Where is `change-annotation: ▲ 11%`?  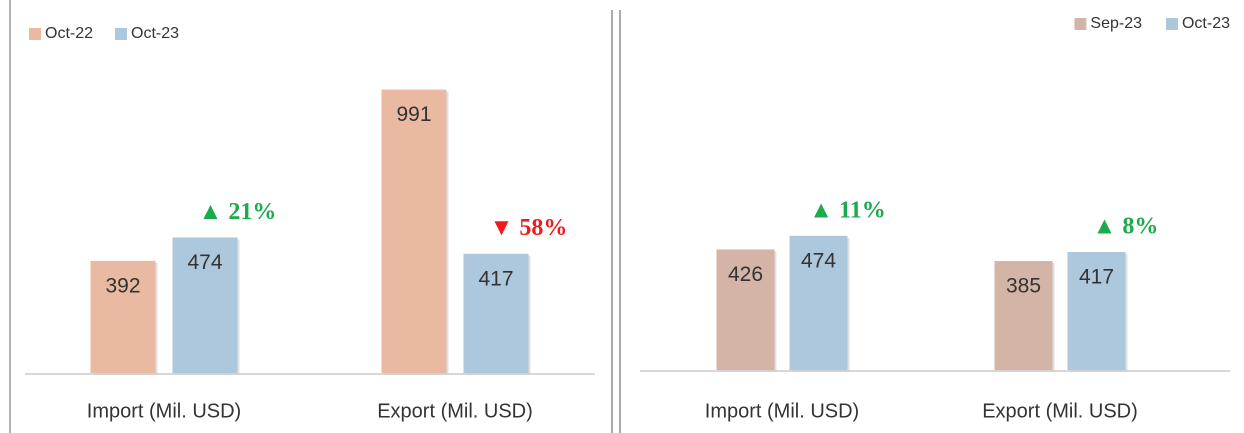 change-annotation: ▲ 11% is located at coordinates (847, 210).